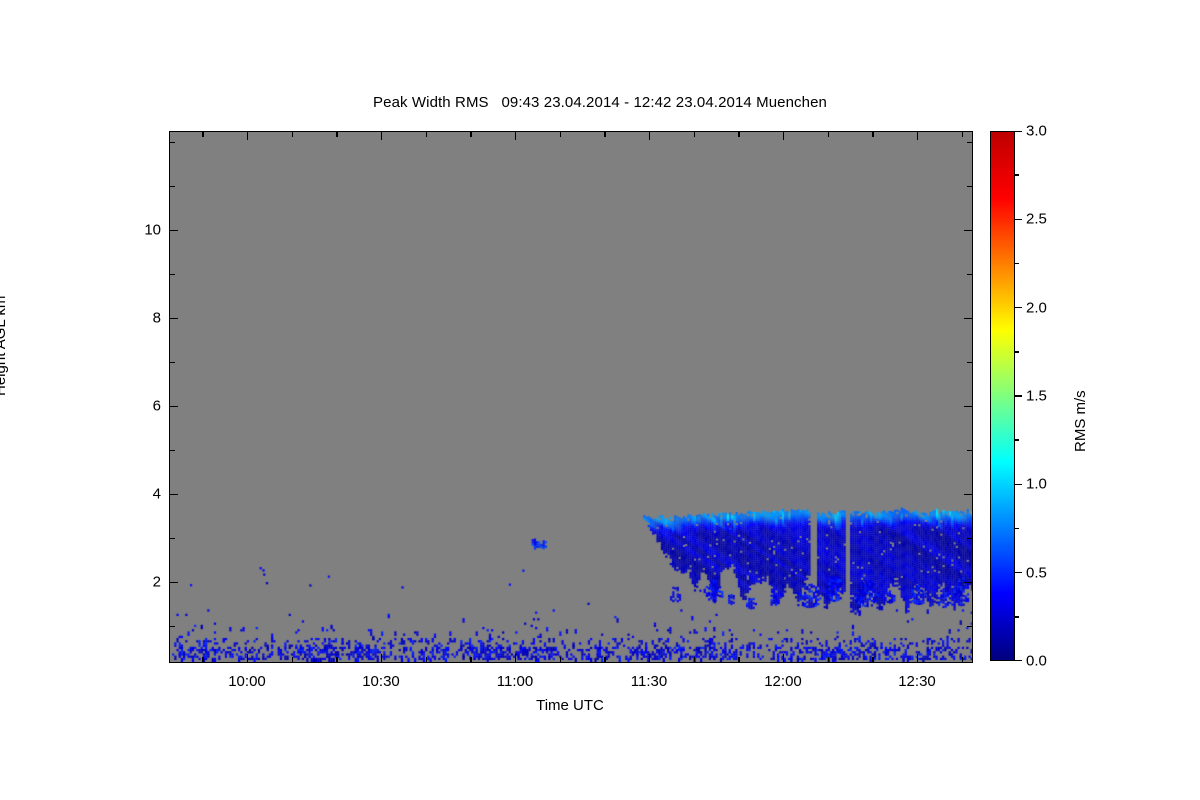  Describe the element at coordinates (247, 681) in the screenshot. I see `x-tick-label: 10:00` at that location.